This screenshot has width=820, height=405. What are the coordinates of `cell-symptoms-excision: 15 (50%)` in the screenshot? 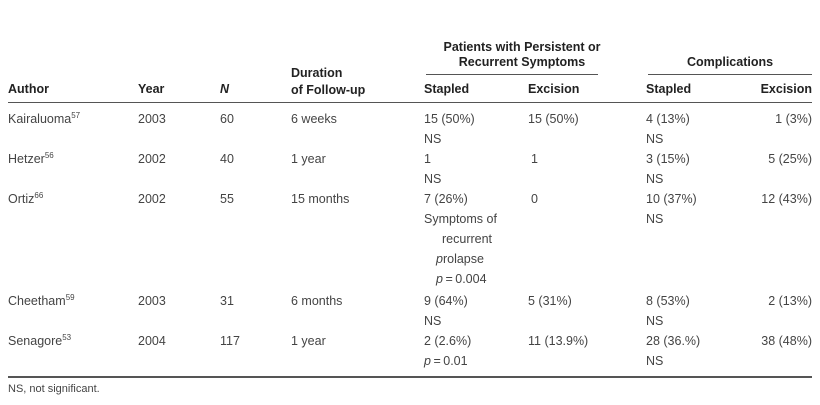 It's located at (553, 119).